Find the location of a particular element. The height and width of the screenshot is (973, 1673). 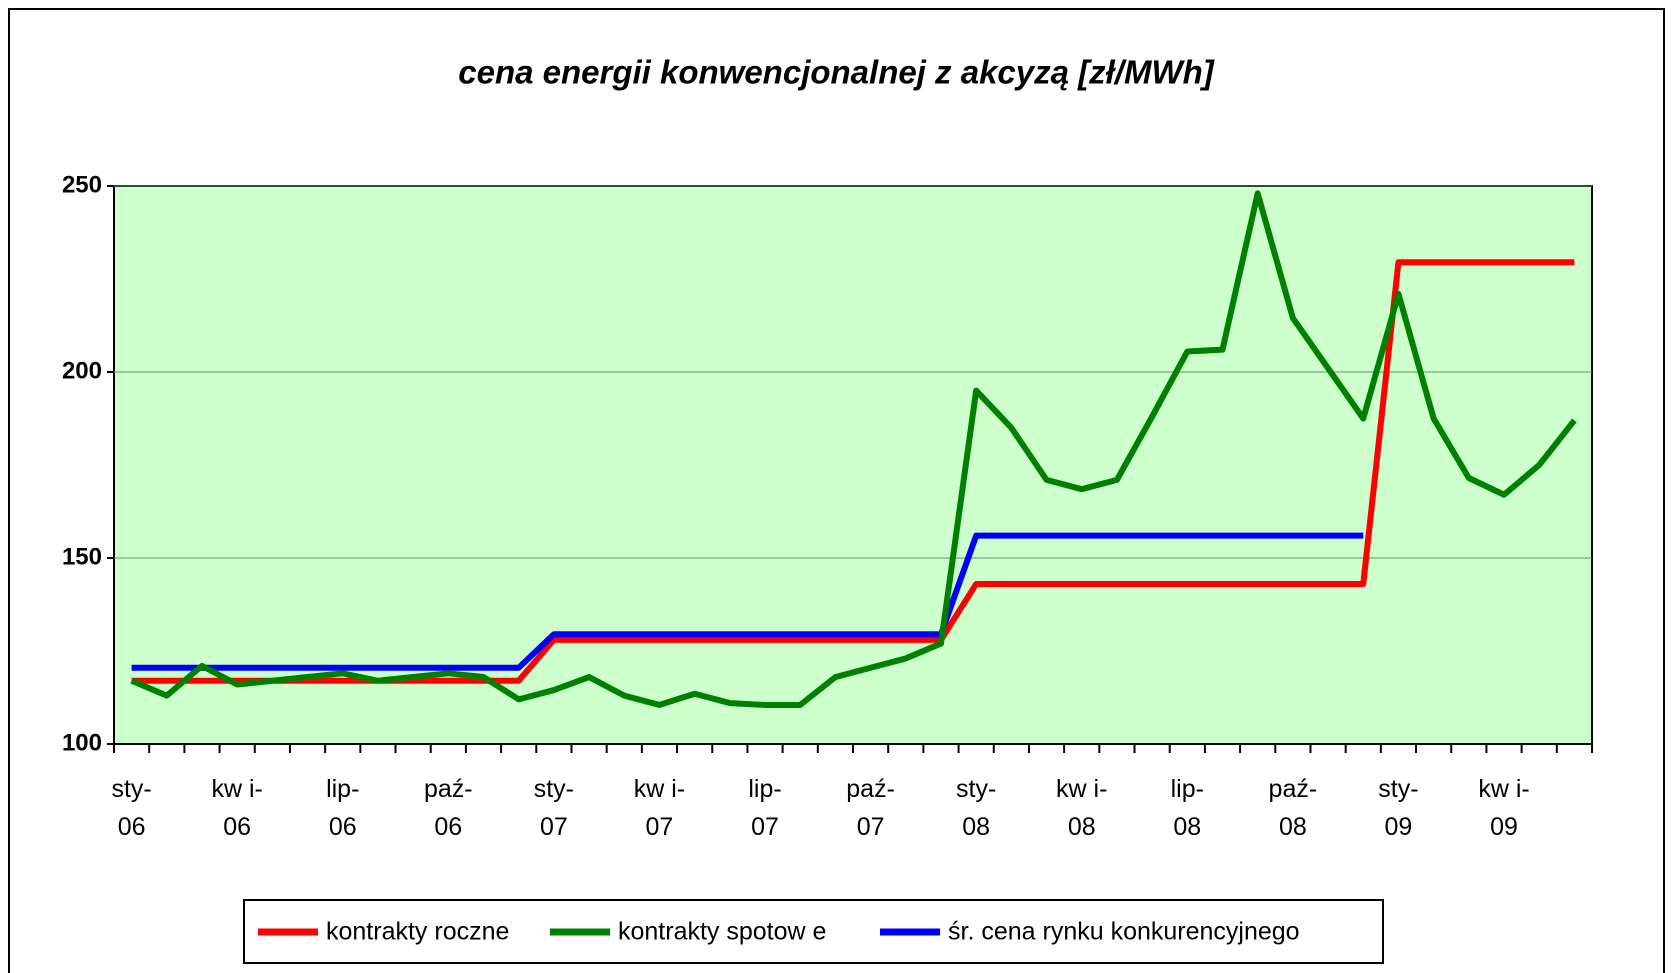

x-tick-label: sty- 08 is located at coordinates (976, 808).